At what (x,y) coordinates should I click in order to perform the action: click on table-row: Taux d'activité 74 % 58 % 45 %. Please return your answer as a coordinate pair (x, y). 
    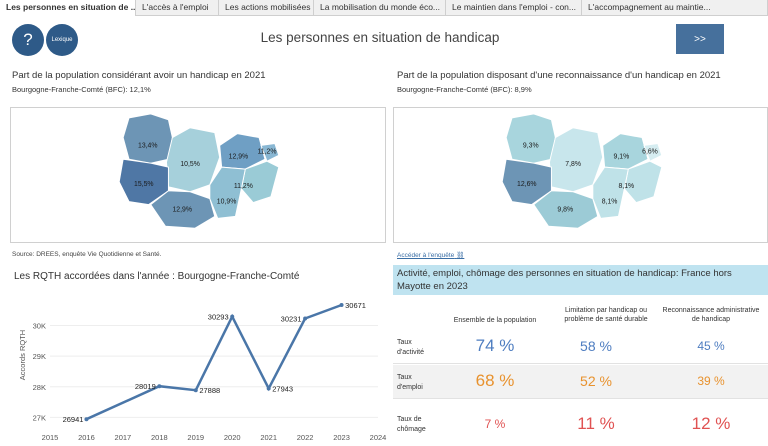
    Looking at the image, I should click on (580, 347).